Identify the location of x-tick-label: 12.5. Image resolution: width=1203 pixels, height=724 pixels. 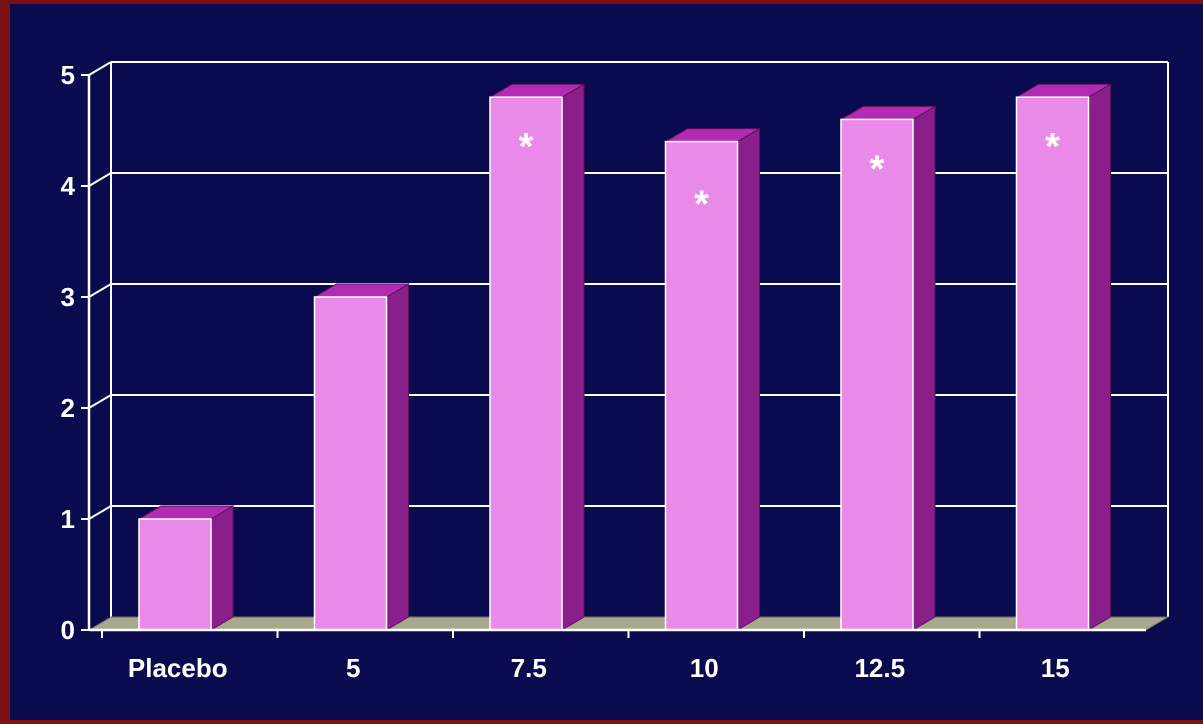
(879, 668).